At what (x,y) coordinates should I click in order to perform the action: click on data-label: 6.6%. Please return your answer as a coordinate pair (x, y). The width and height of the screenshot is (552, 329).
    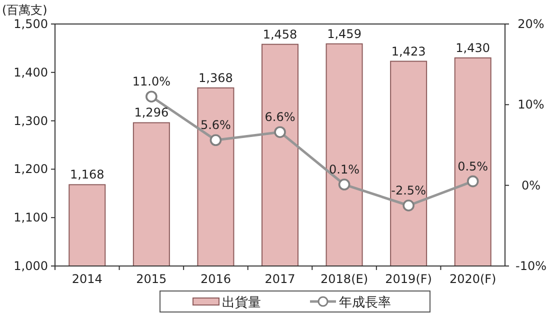
    Looking at the image, I should click on (280, 117).